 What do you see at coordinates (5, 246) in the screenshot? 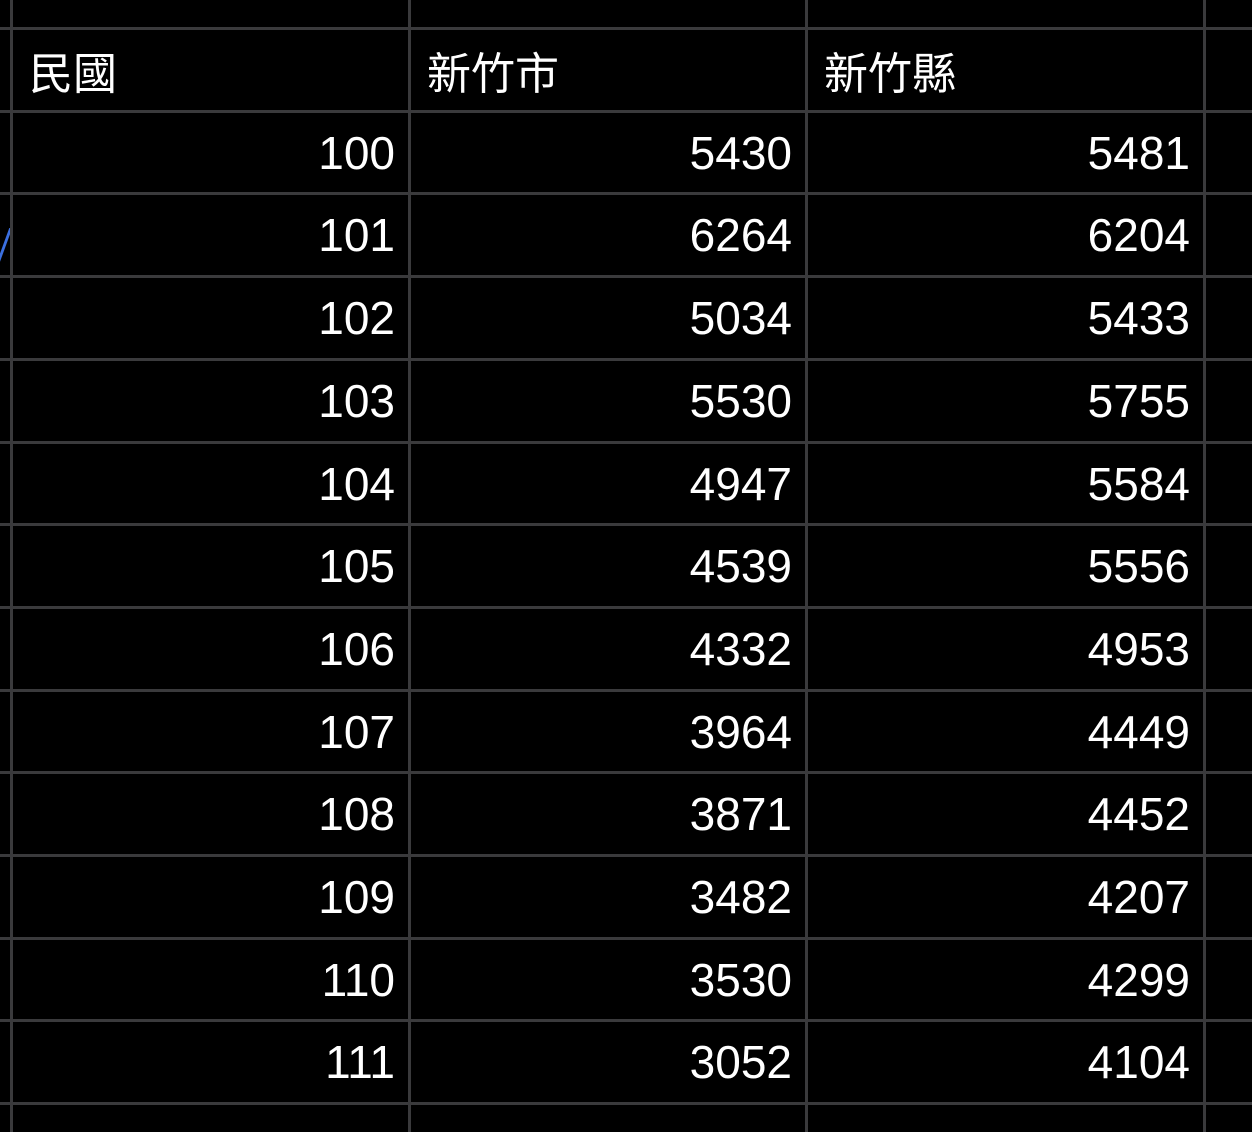
I see `clipped-link-fragment` at bounding box center [5, 246].